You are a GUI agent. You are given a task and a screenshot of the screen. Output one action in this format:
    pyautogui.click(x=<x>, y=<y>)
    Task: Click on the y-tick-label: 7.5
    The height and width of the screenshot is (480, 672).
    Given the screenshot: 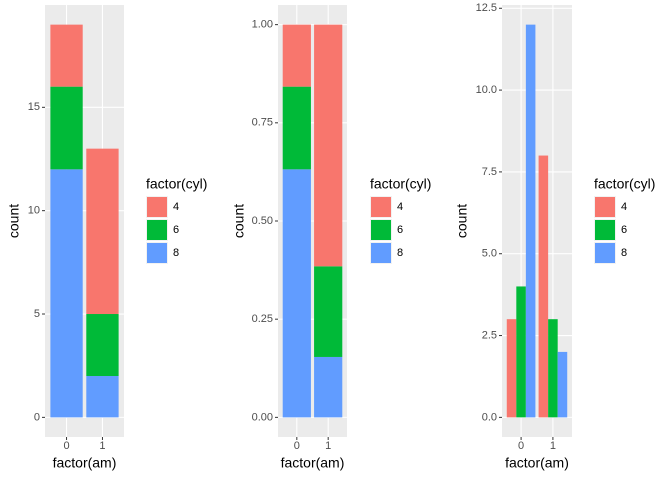 What is the action you would take?
    pyautogui.click(x=489, y=172)
    